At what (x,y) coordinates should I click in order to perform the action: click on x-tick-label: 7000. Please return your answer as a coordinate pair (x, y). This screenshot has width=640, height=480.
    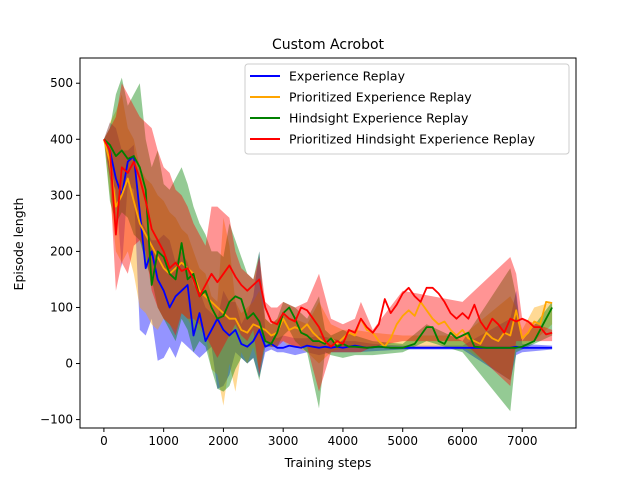
    Looking at the image, I should click on (522, 441).